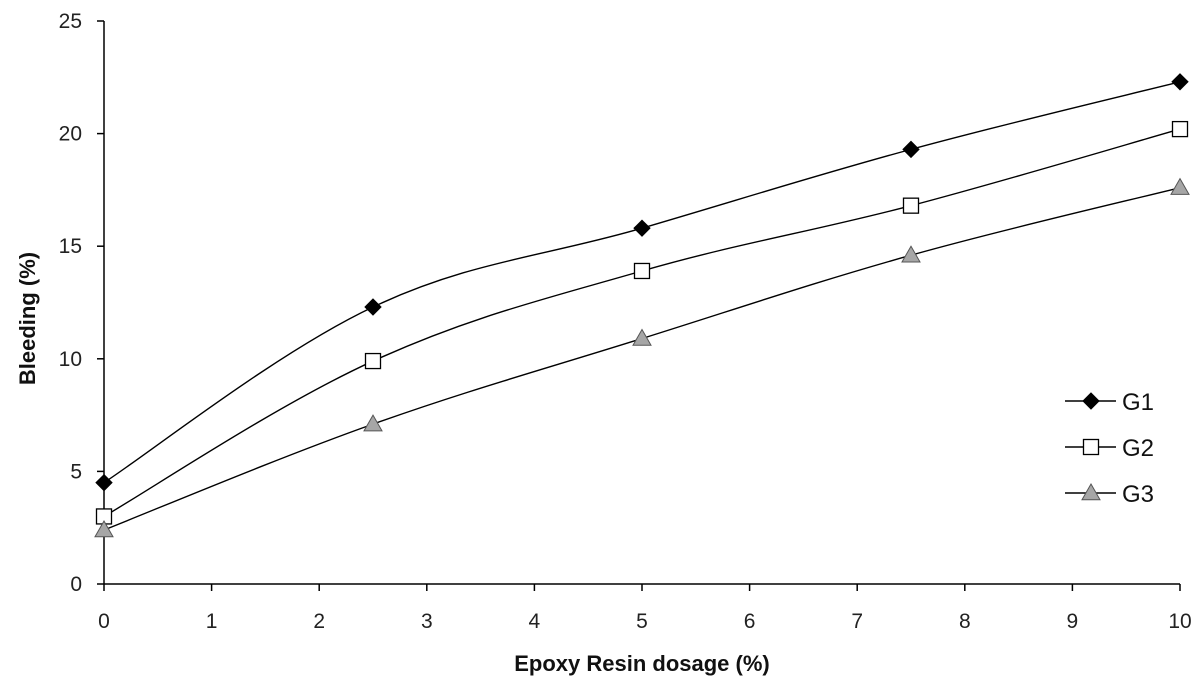 Image resolution: width=1204 pixels, height=688 pixels. I want to click on y-tick-label: 20, so click(70, 134).